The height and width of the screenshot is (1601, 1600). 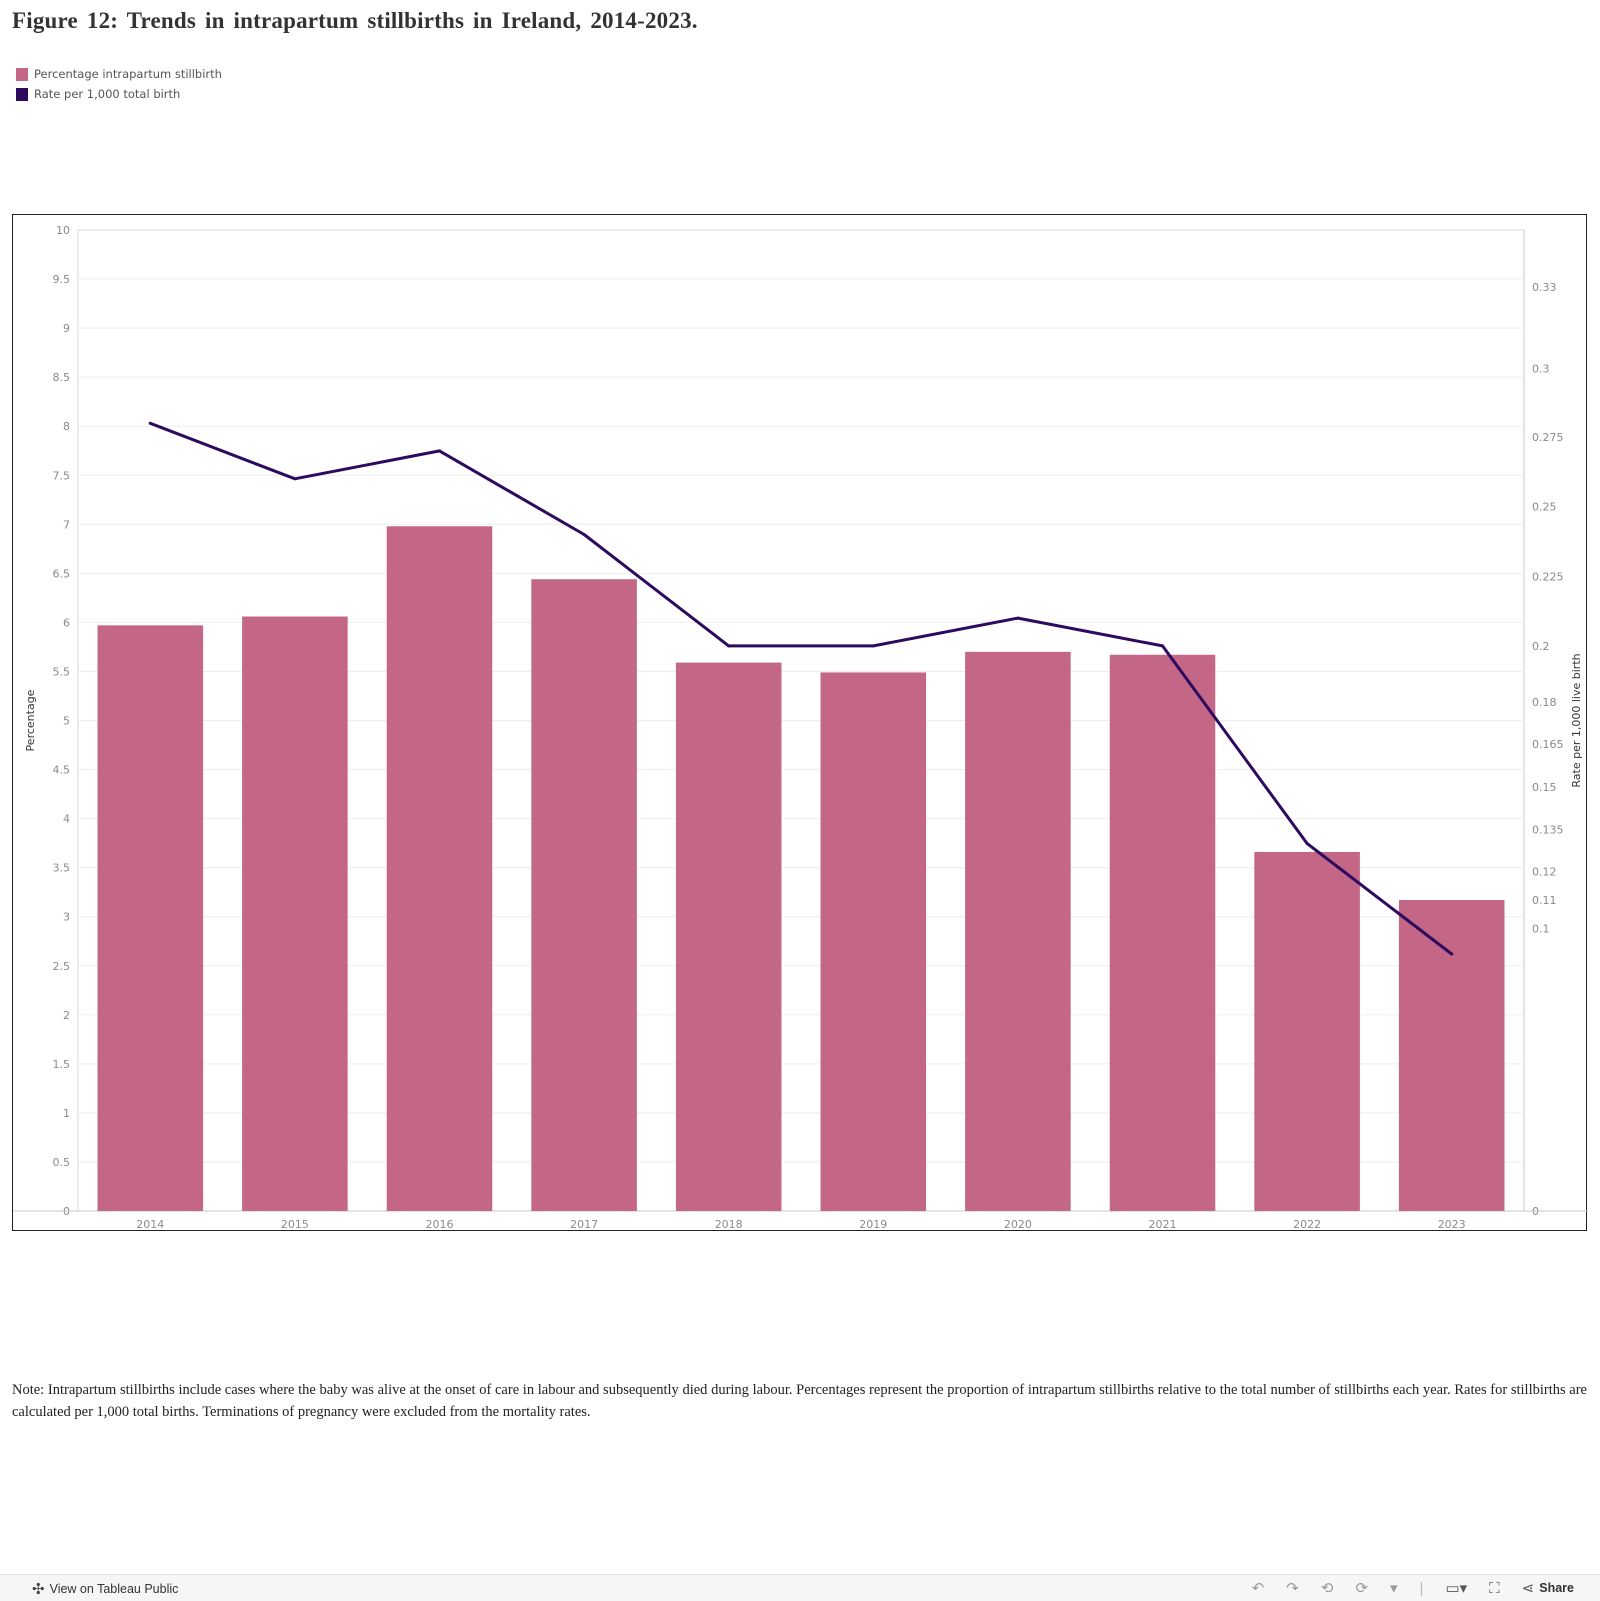 What do you see at coordinates (1452, 1224) in the screenshot?
I see `x-tick-label: 2023` at bounding box center [1452, 1224].